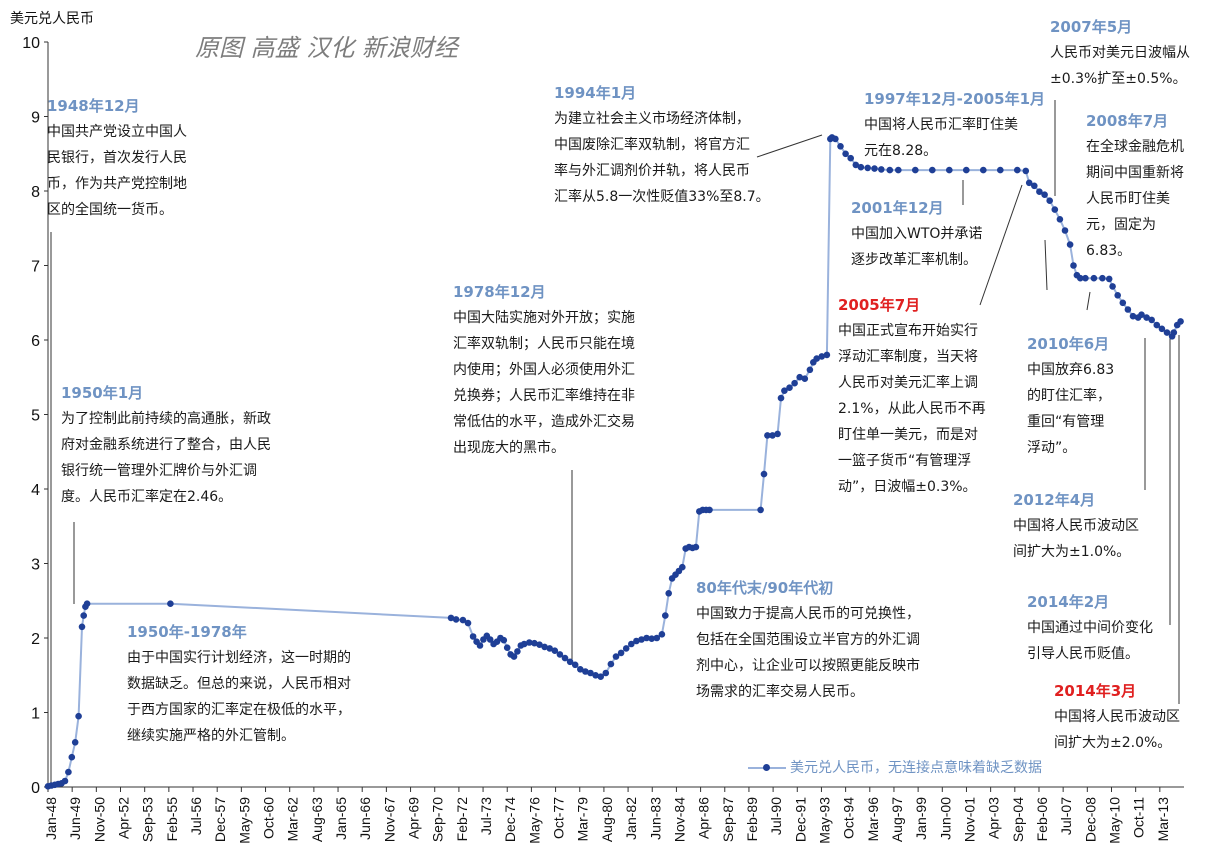  Describe the element at coordinates (679, 819) in the screenshot. I see `x-tick-label: Nov-84` at that location.